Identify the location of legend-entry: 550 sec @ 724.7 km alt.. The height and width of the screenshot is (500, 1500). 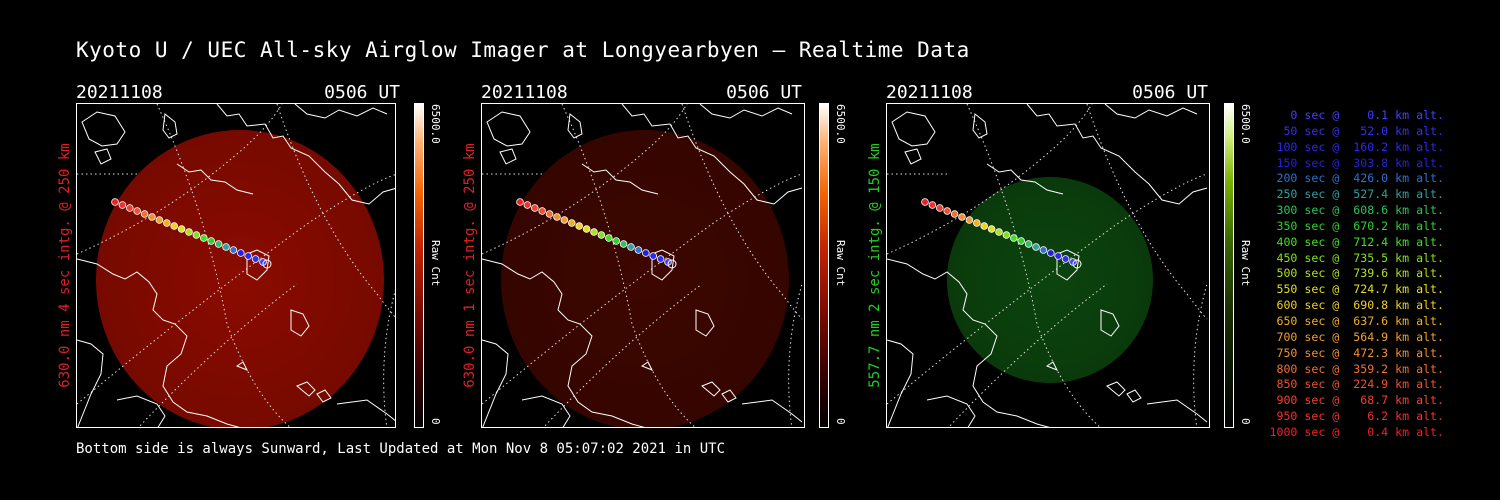
(1356, 289).